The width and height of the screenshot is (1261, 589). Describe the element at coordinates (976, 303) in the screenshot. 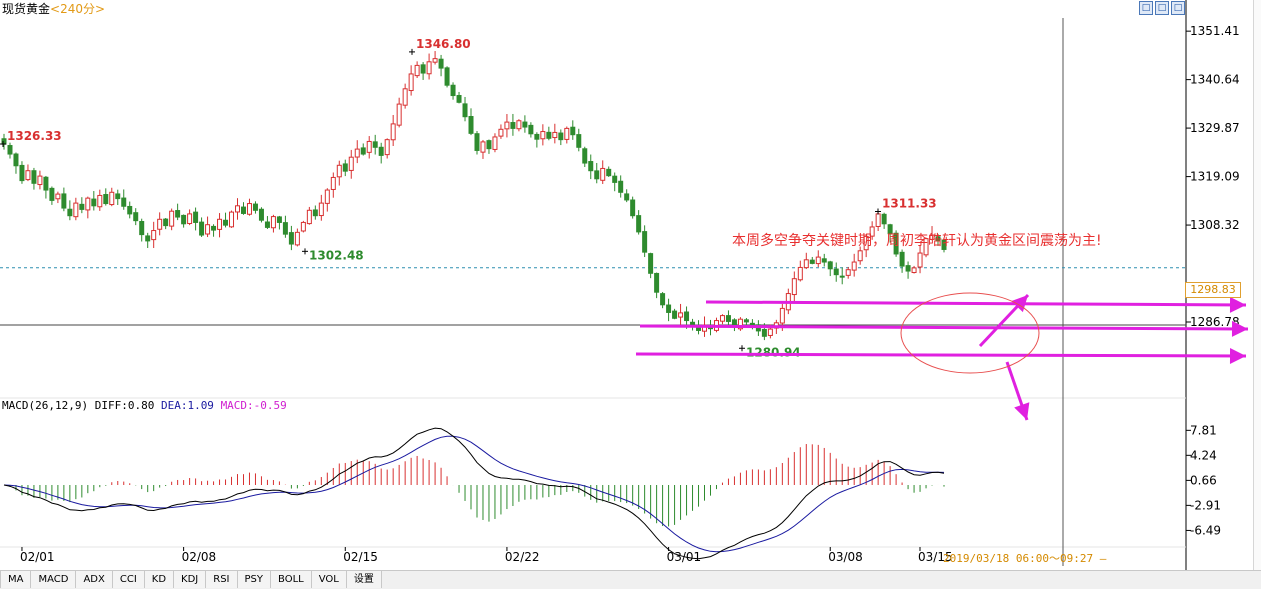

I see `resistance-arrow` at that location.